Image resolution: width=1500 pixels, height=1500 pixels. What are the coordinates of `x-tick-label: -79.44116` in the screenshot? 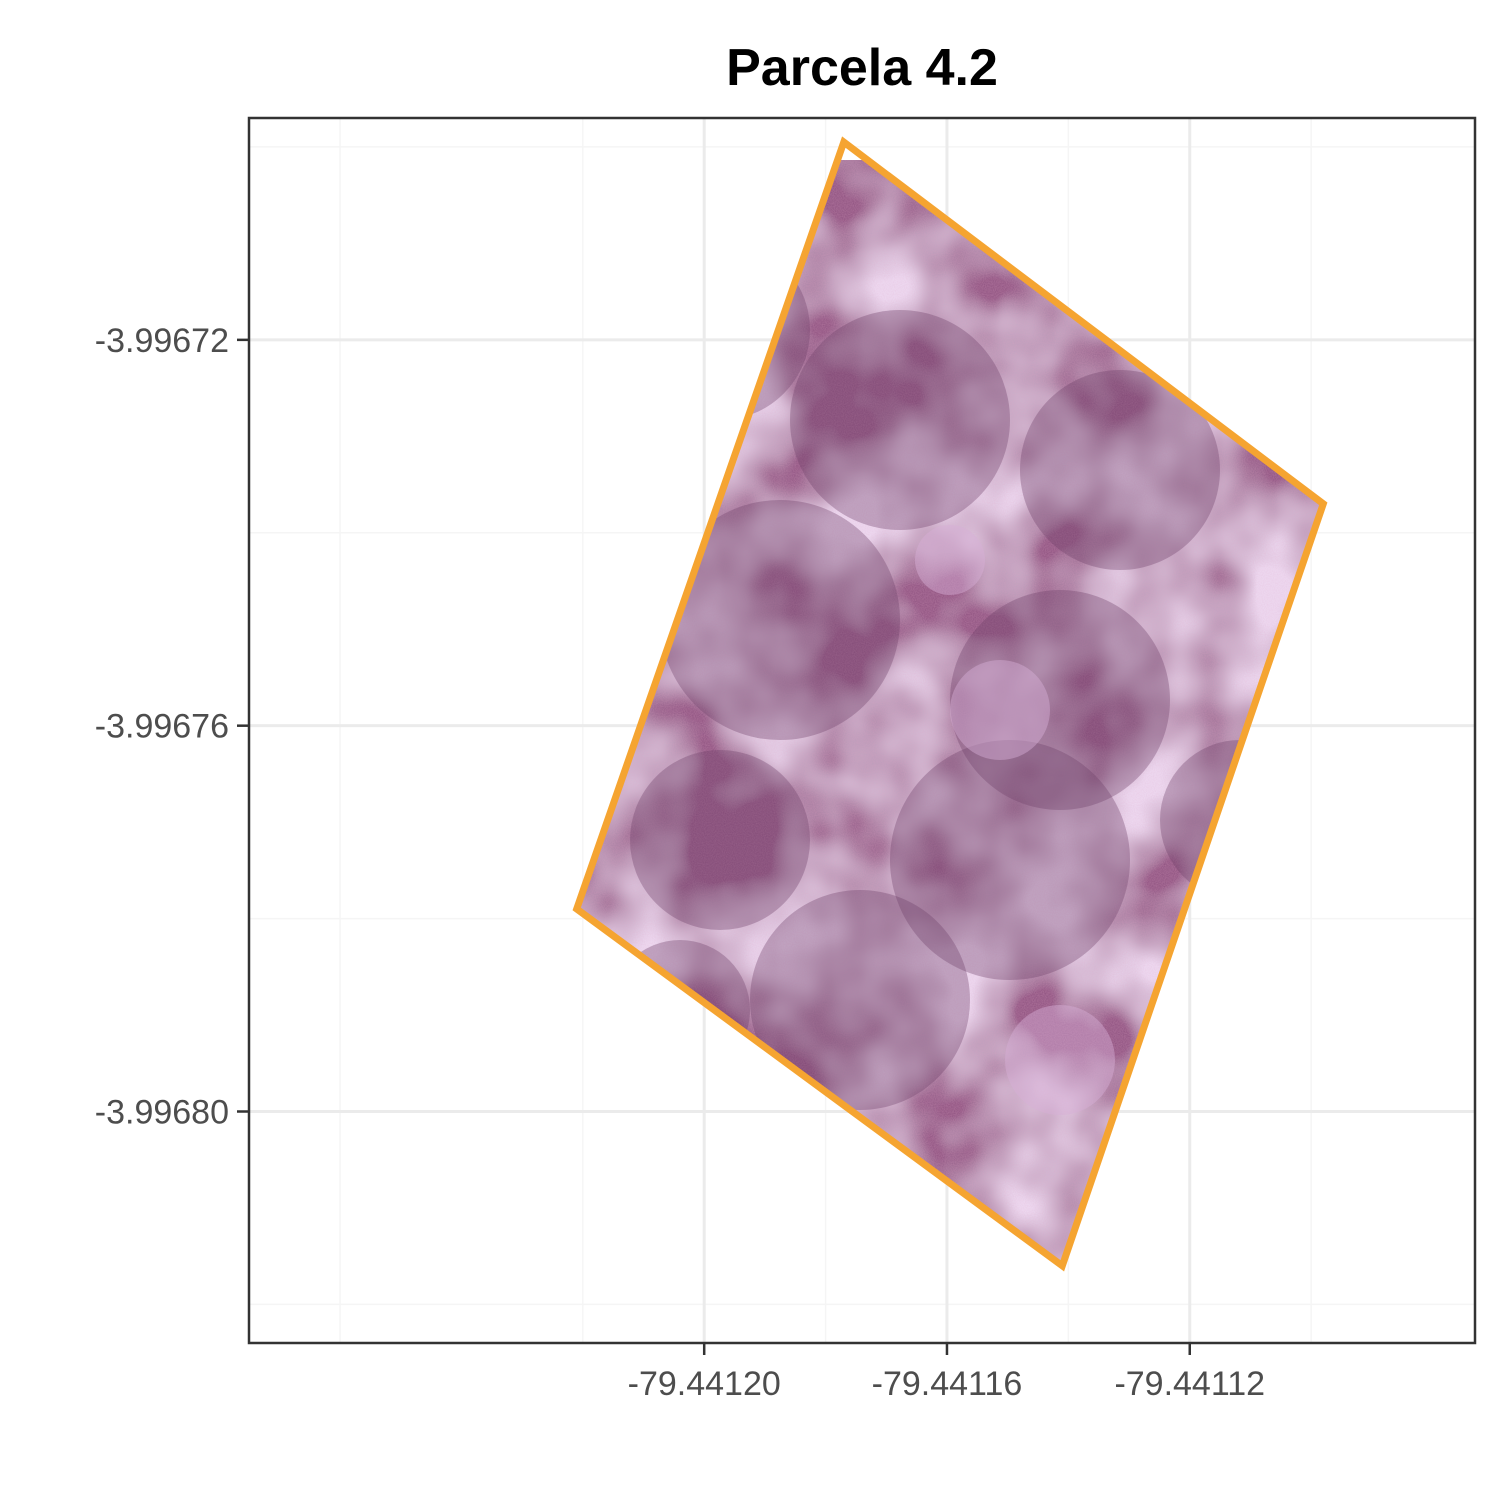 It's located at (947, 1384).